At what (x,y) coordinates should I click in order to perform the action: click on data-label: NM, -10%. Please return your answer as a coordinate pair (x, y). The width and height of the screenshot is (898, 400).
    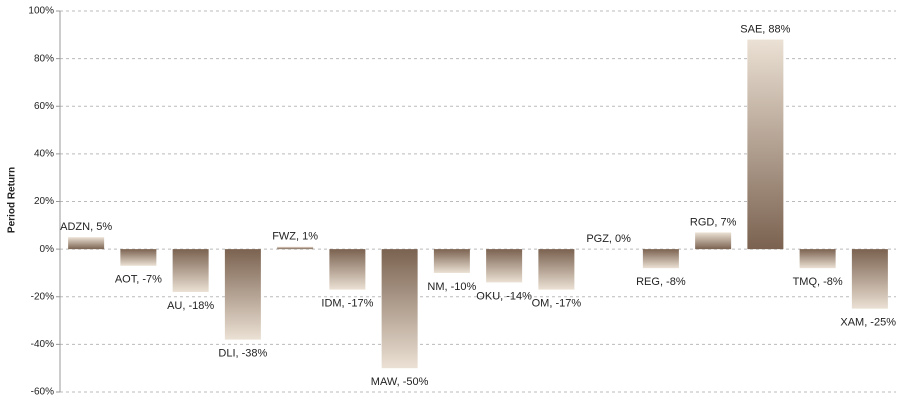
    Looking at the image, I should click on (451, 287).